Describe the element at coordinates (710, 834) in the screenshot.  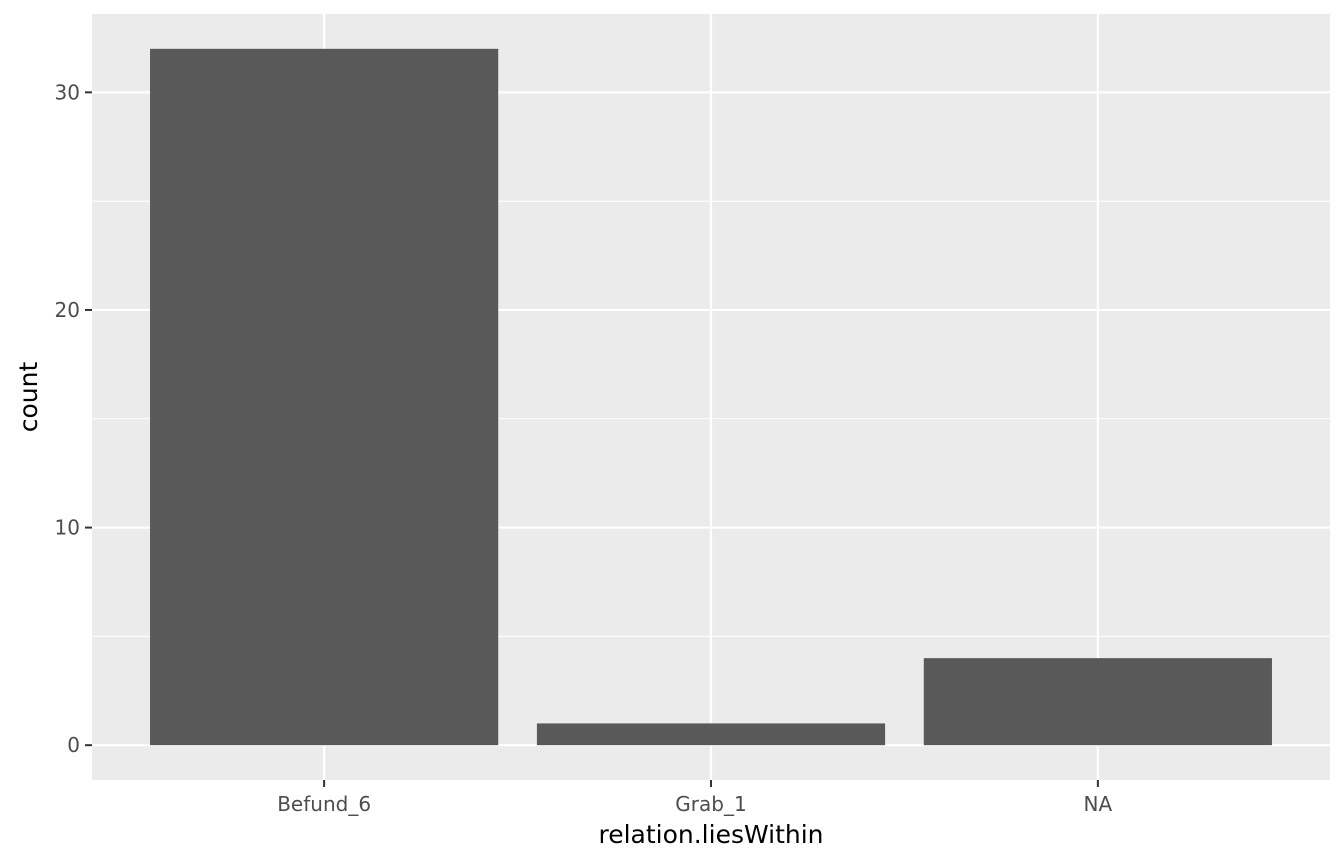
I see `x-axis-title: relation.liesWithin` at that location.